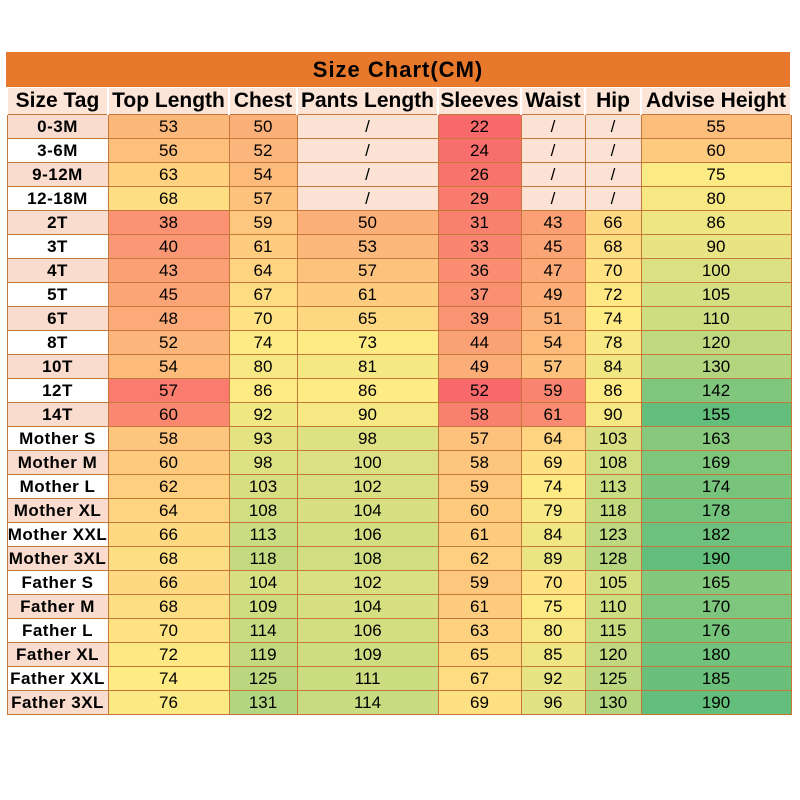  Describe the element at coordinates (479, 198) in the screenshot. I see `table-cell: 29` at that location.